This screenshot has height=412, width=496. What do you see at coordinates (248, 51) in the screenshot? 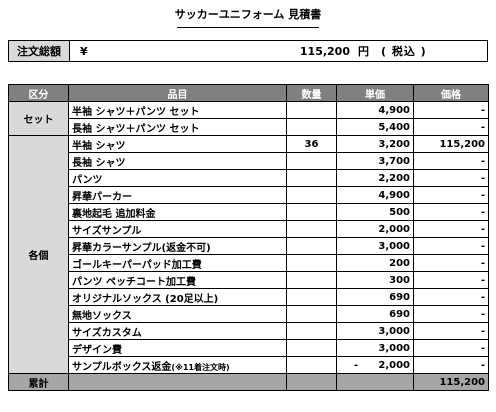
I see `order-total-box: 注文総額 ¥ 115,200 円 ( 税込 )` at bounding box center [248, 51].